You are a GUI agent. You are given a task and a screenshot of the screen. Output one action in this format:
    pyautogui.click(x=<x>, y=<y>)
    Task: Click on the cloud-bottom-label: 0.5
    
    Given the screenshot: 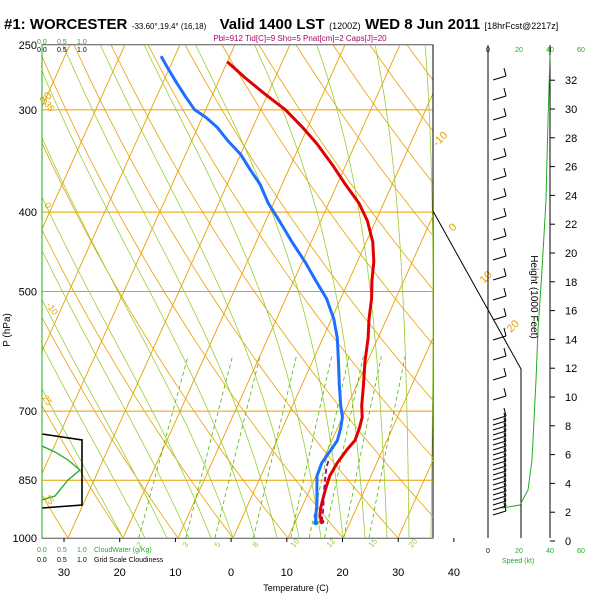 What is the action you would take?
    pyautogui.click(x=62, y=560)
    